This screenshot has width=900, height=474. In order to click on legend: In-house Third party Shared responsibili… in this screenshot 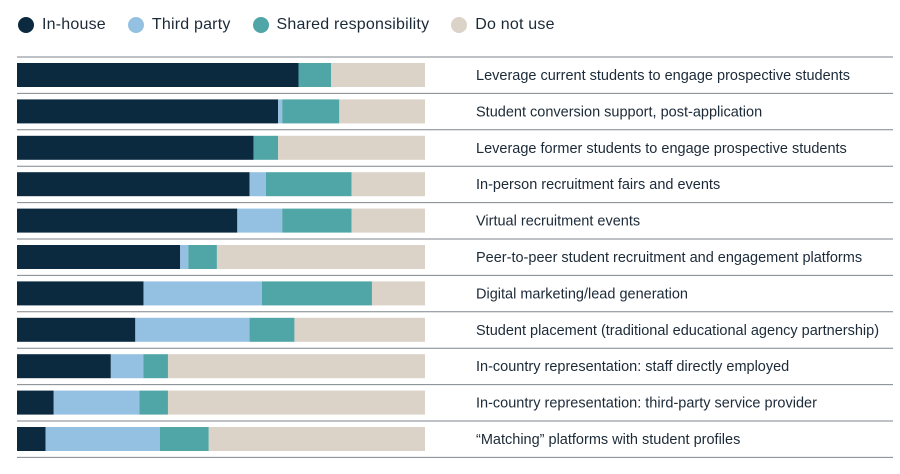, I will do `click(297, 25)`.